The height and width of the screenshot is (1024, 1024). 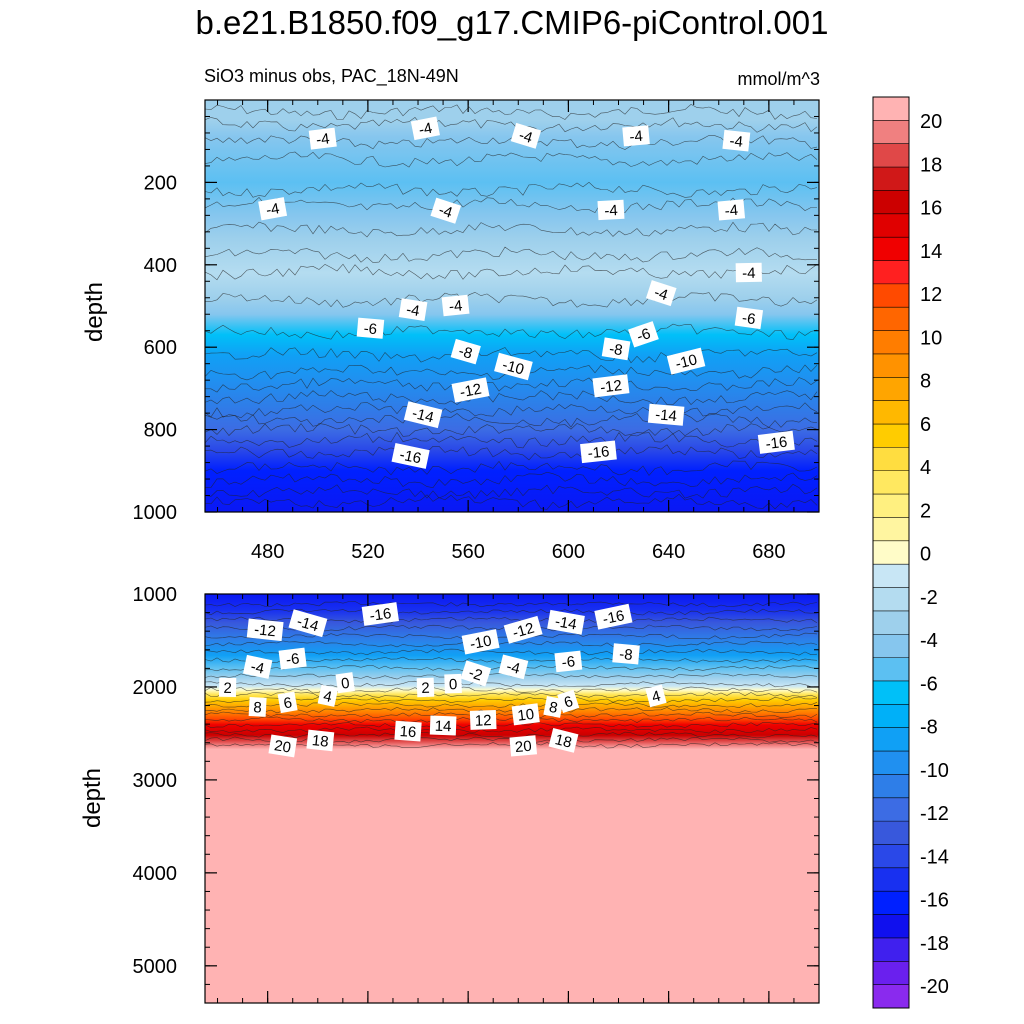 I want to click on colorbar-label: 16, so click(x=931, y=209).